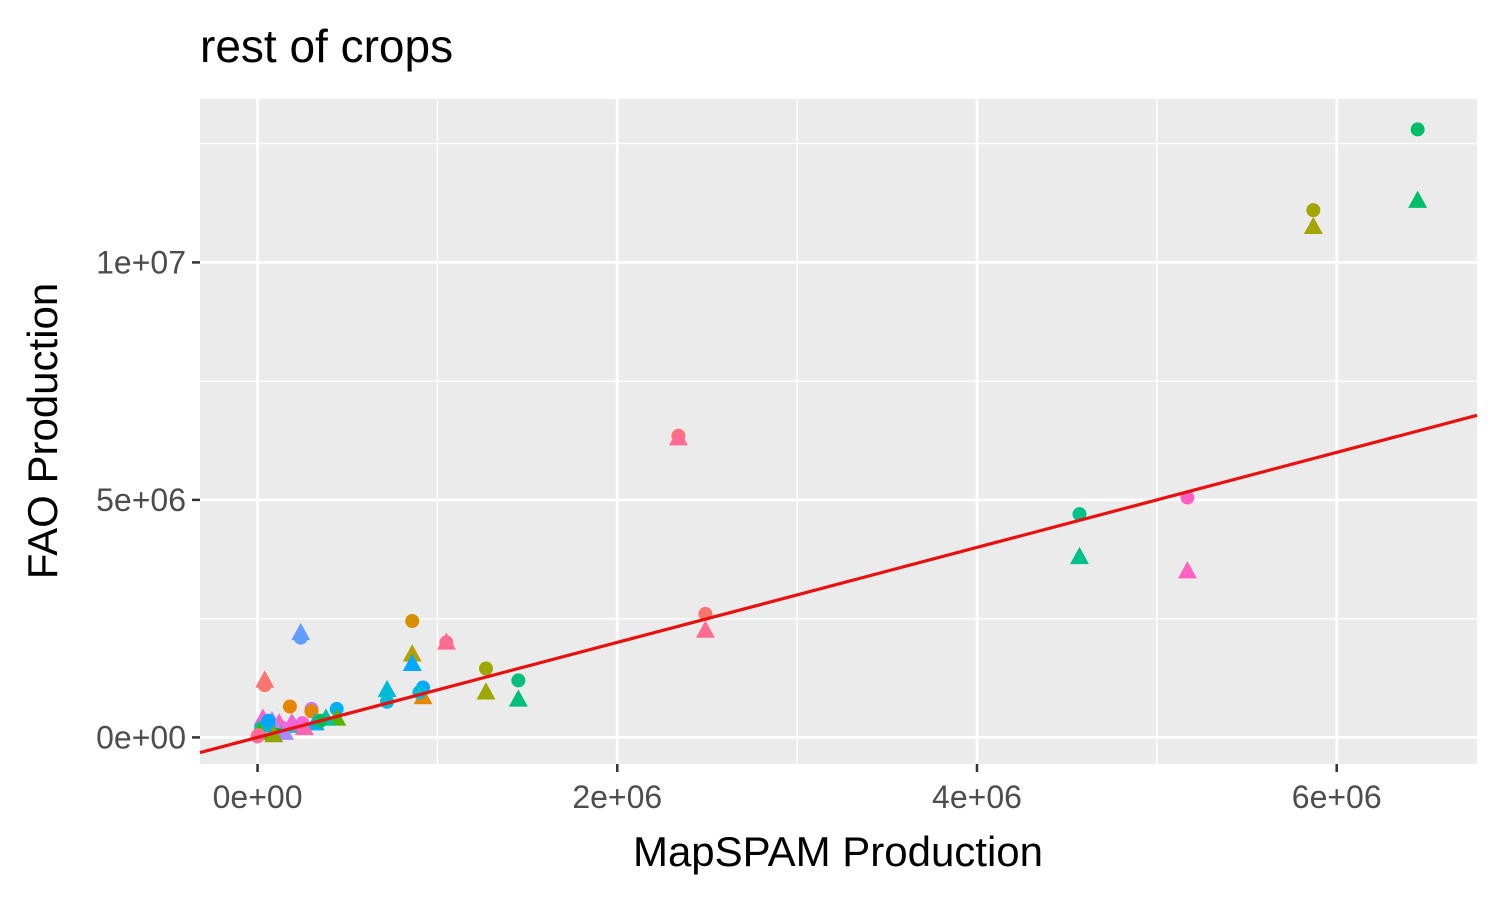 Image resolution: width=1500 pixels, height=900 pixels. I want to click on x-tick-label: 0e+00, so click(258, 797).